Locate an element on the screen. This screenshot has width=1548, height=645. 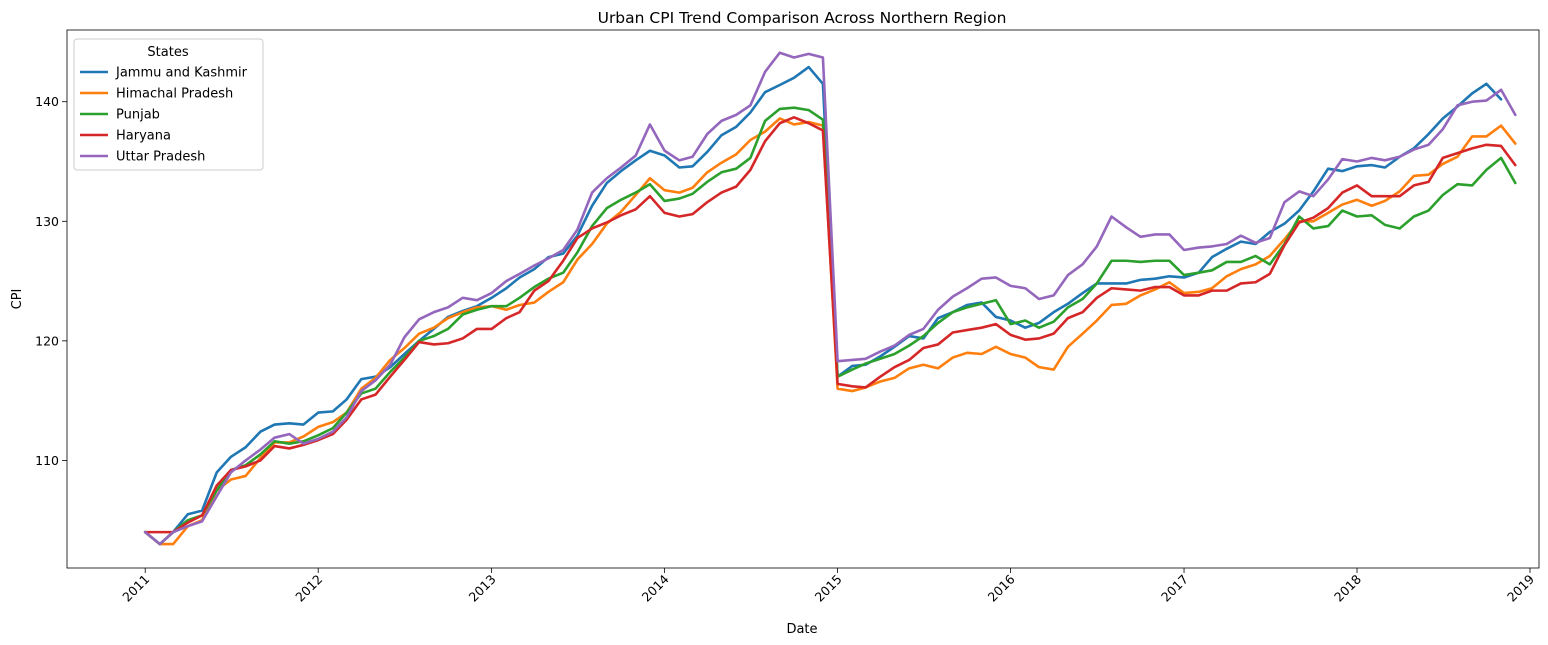
legend-label: Haryana is located at coordinates (143, 136).